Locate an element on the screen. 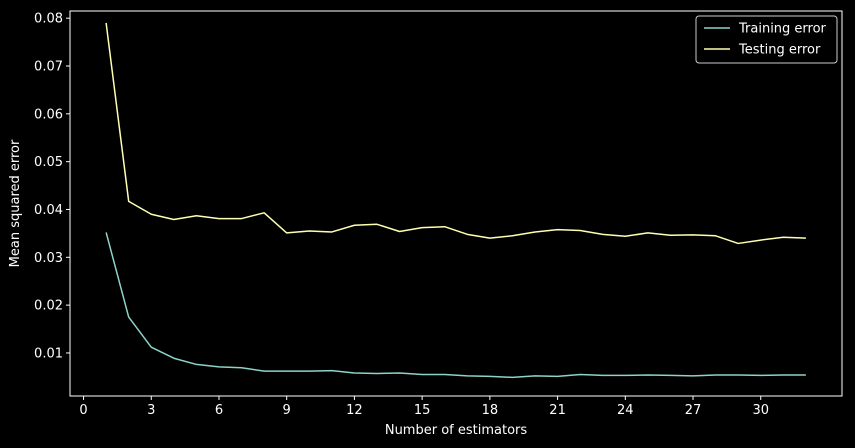 The image size is (855, 448). x-tick-label: 3 is located at coordinates (151, 410).